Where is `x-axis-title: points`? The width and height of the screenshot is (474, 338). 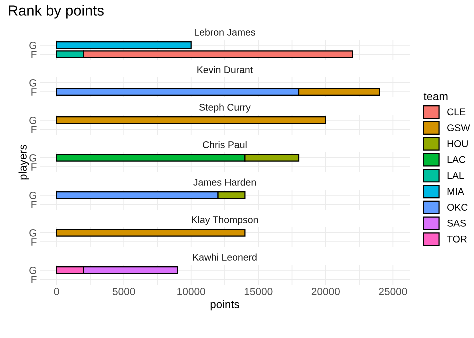 x-axis-title: points is located at coordinates (225, 305).